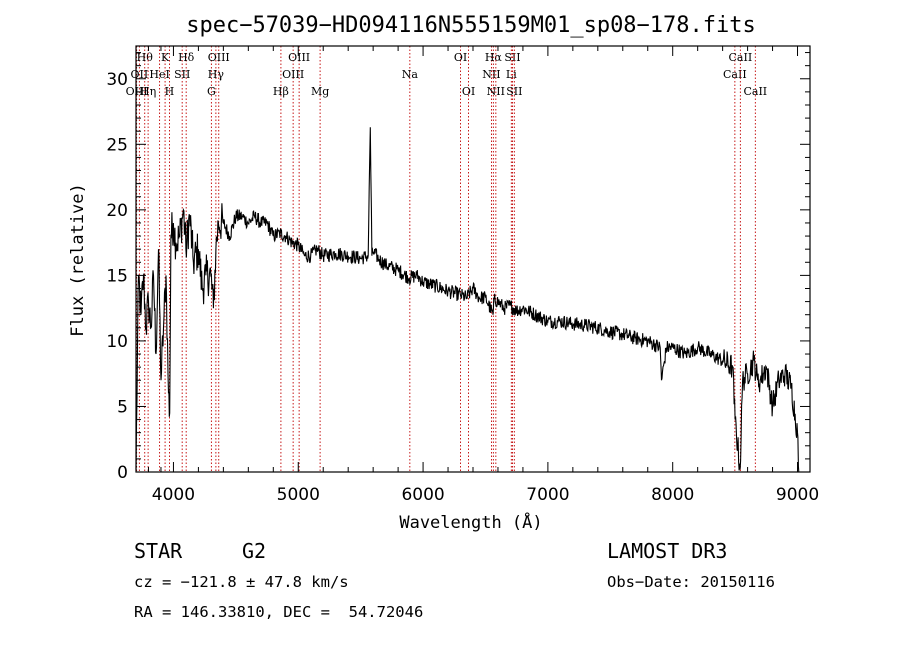  What do you see at coordinates (216, 74) in the screenshot?
I see `marker-label-10: Hγ` at bounding box center [216, 74].